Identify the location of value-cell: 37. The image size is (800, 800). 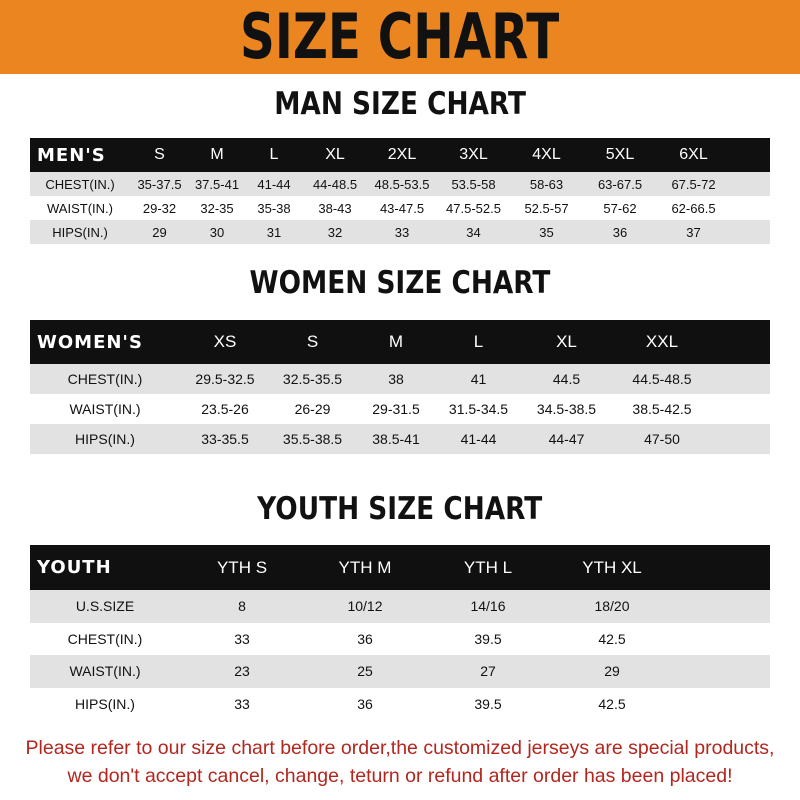
(693, 232).